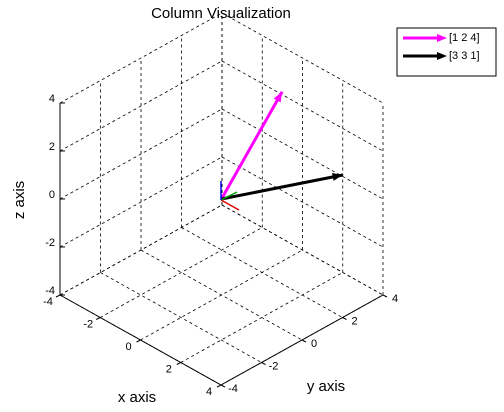 This screenshot has width=504, height=412. What do you see at coordinates (274, 366) in the screenshot?
I see `y-tick-label: -2` at bounding box center [274, 366].